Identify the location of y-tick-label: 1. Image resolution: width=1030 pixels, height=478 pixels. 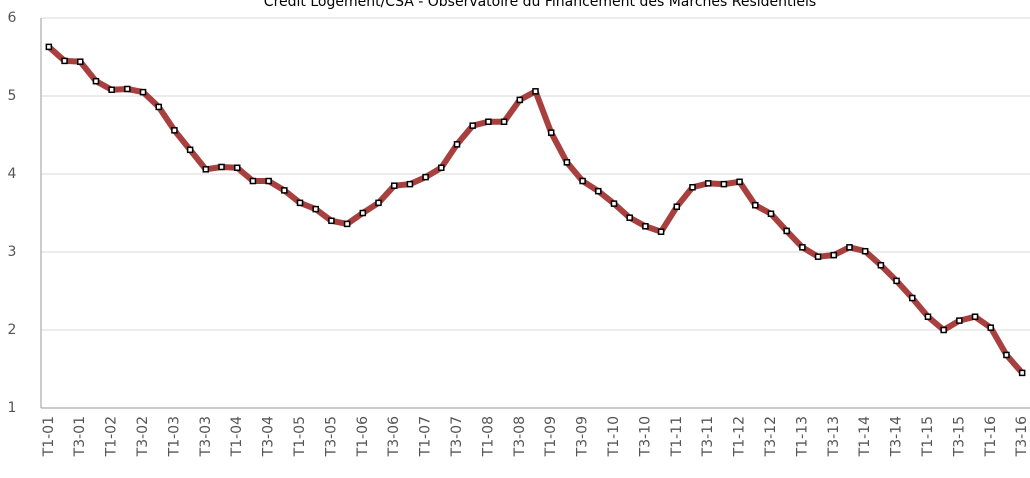
(12, 408).